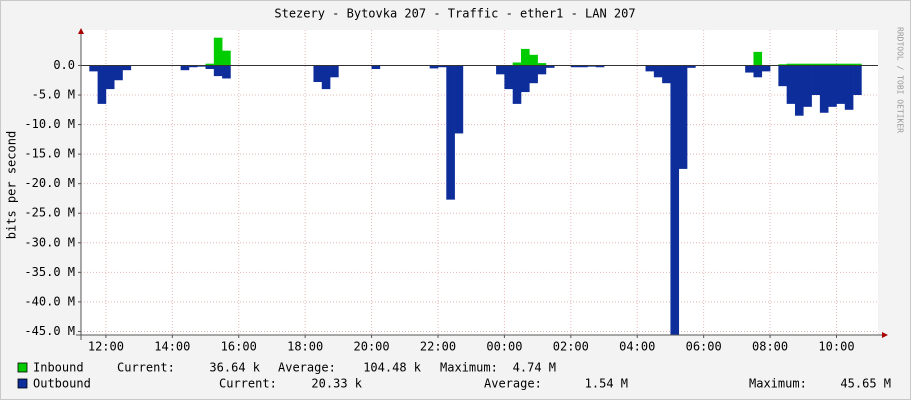 This screenshot has width=911, height=400. What do you see at coordinates (571, 347) in the screenshot?
I see `x-tick-label: 02:00` at bounding box center [571, 347].